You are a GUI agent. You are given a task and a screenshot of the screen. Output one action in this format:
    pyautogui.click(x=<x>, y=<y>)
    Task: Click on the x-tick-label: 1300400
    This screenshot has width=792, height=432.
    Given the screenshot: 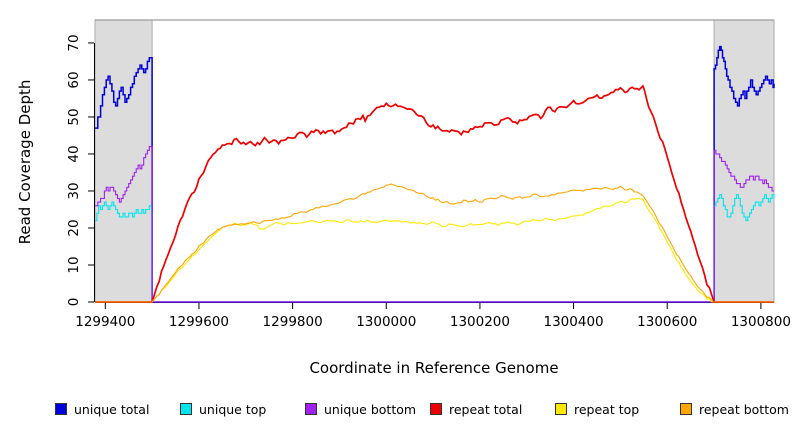 What is the action you would take?
    pyautogui.click(x=573, y=322)
    